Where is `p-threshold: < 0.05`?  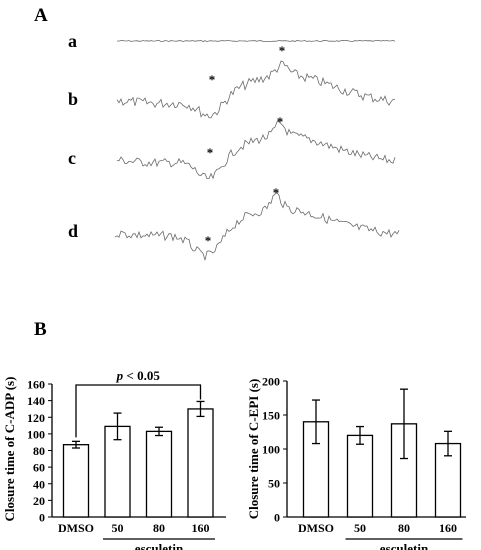 p-threshold: < 0.05 is located at coordinates (141, 375).